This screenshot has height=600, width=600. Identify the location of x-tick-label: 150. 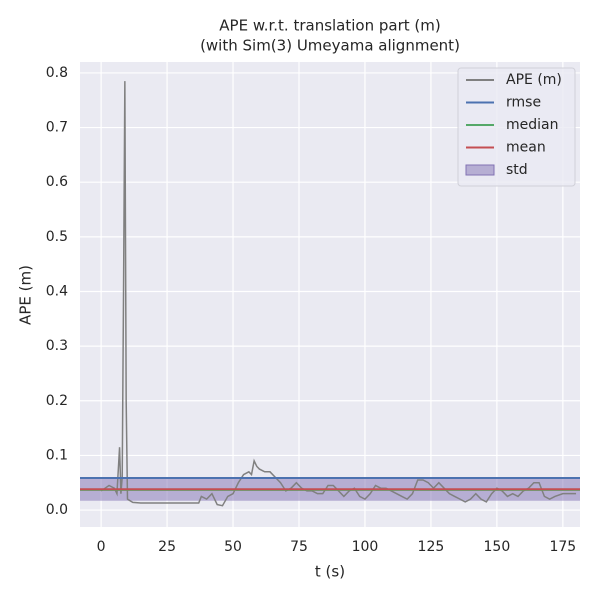
(497, 547).